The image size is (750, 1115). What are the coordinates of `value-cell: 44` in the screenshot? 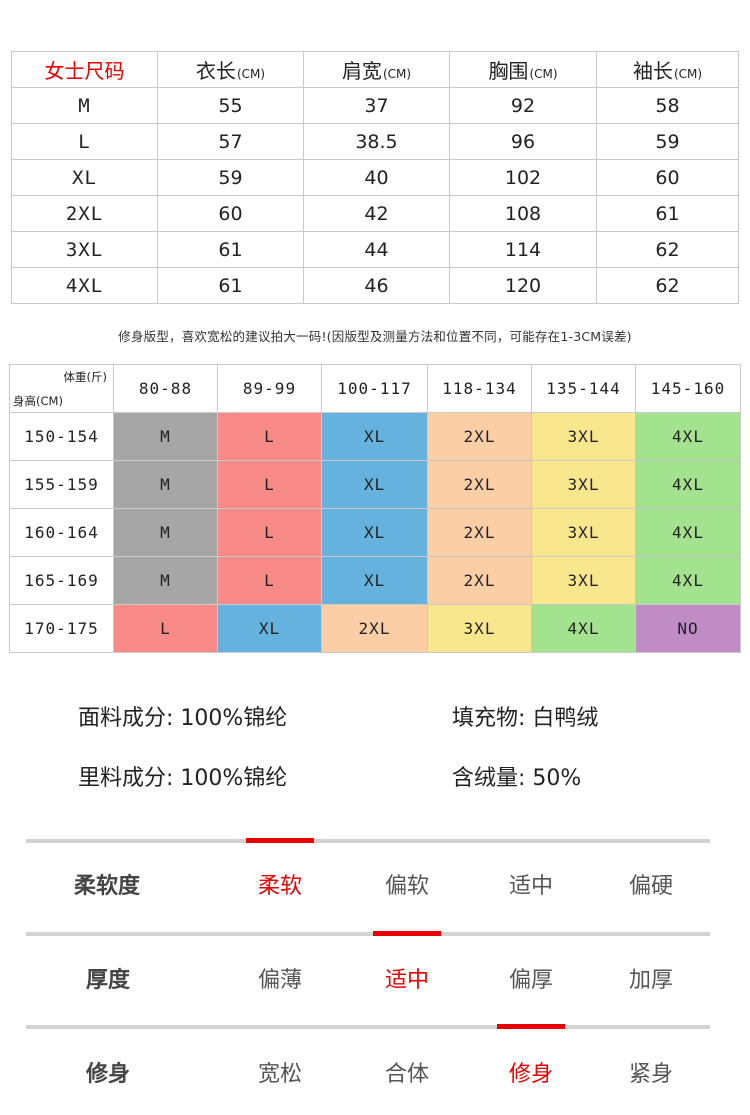 It's located at (376, 249).